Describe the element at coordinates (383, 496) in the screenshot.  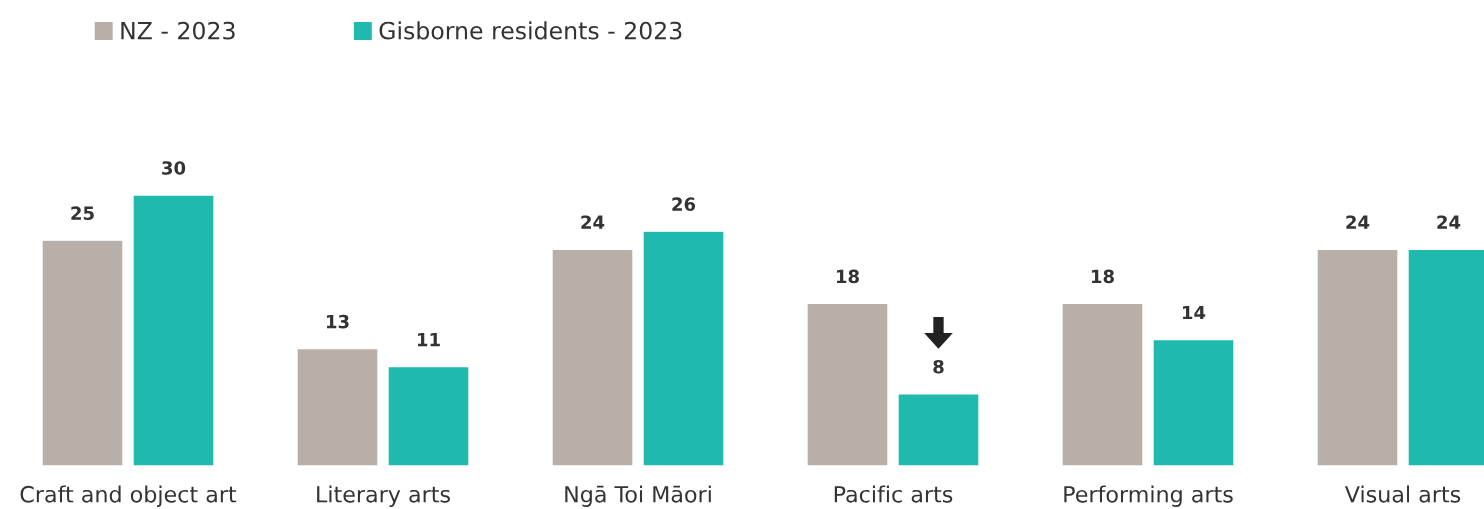
I see `x-tick-label: Literary arts` at that location.